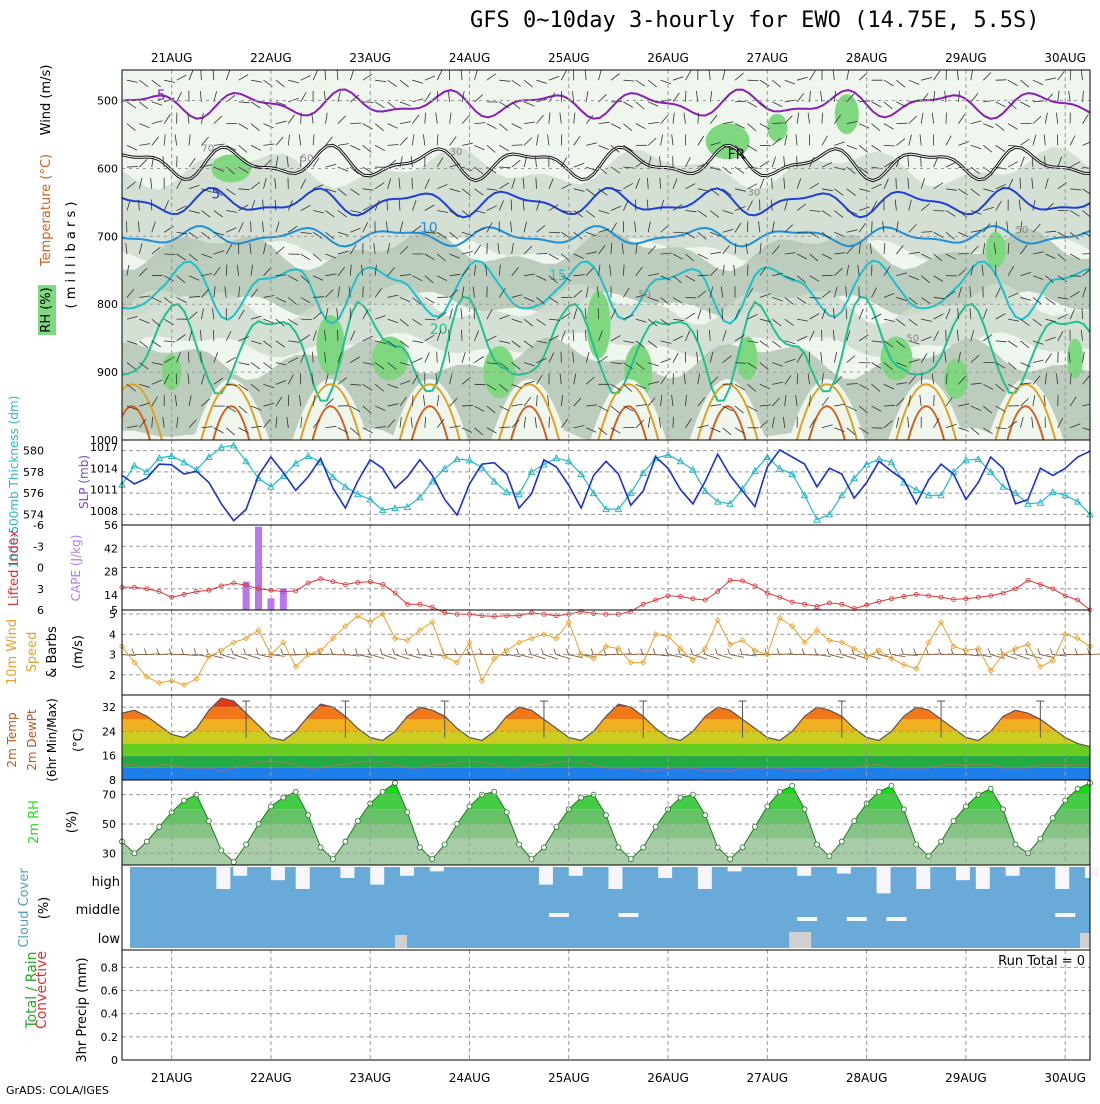 This screenshot has height=1104, width=1100. Describe the element at coordinates (44, 908) in the screenshot. I see `cloud-unit-label: (%)` at that location.